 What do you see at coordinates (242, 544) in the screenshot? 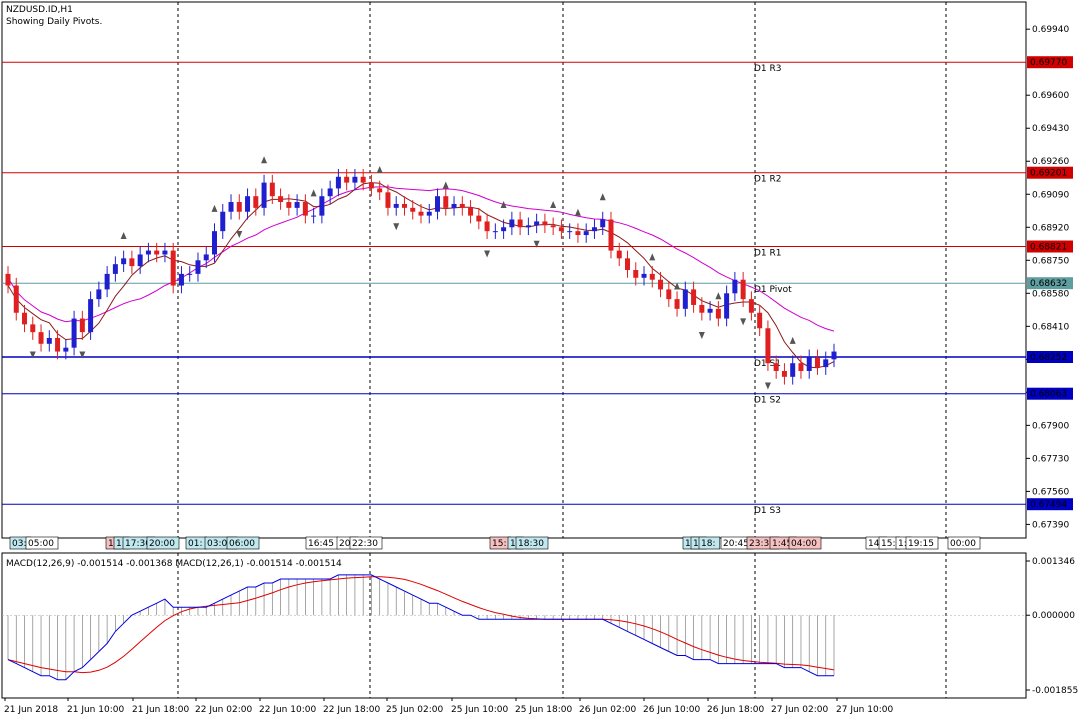
I see `time-label: 06:00` at bounding box center [242, 544].